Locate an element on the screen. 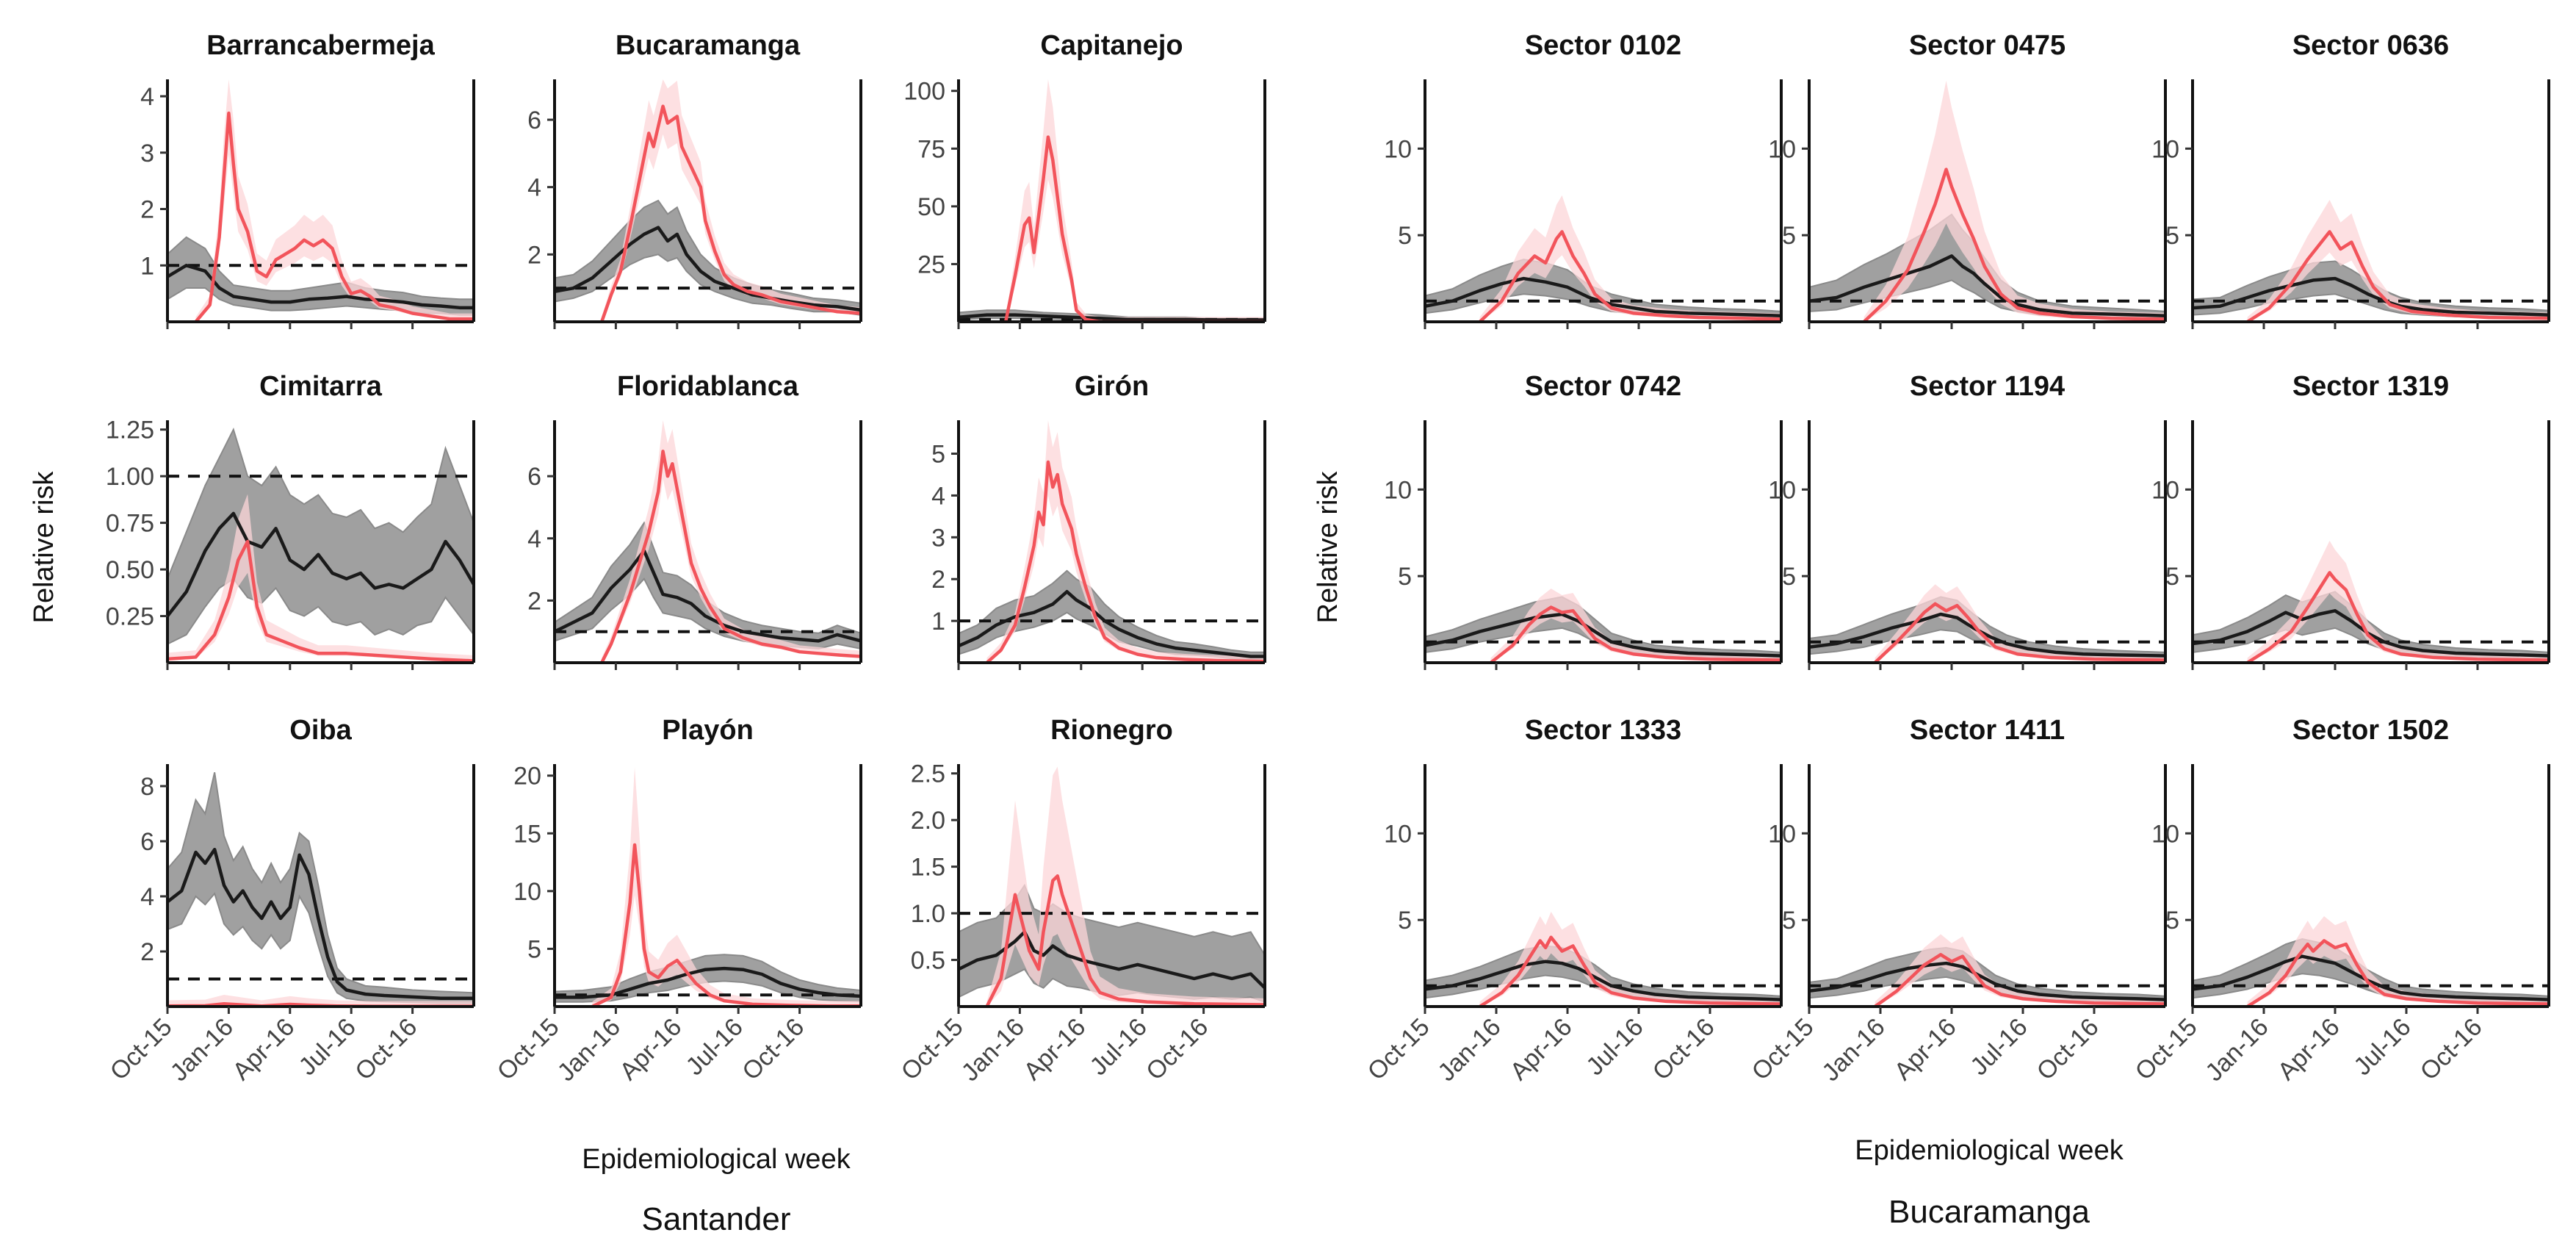 The image size is (2576, 1249). y-tick-label: 25 is located at coordinates (931, 265).